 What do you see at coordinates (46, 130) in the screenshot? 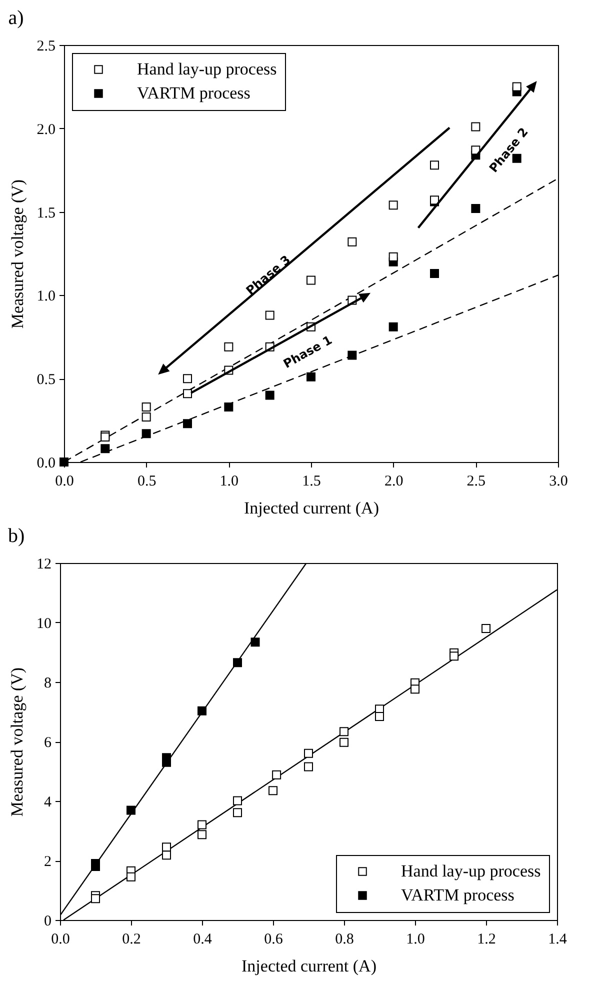
I see `y-tick-label: 2.0` at bounding box center [46, 130].